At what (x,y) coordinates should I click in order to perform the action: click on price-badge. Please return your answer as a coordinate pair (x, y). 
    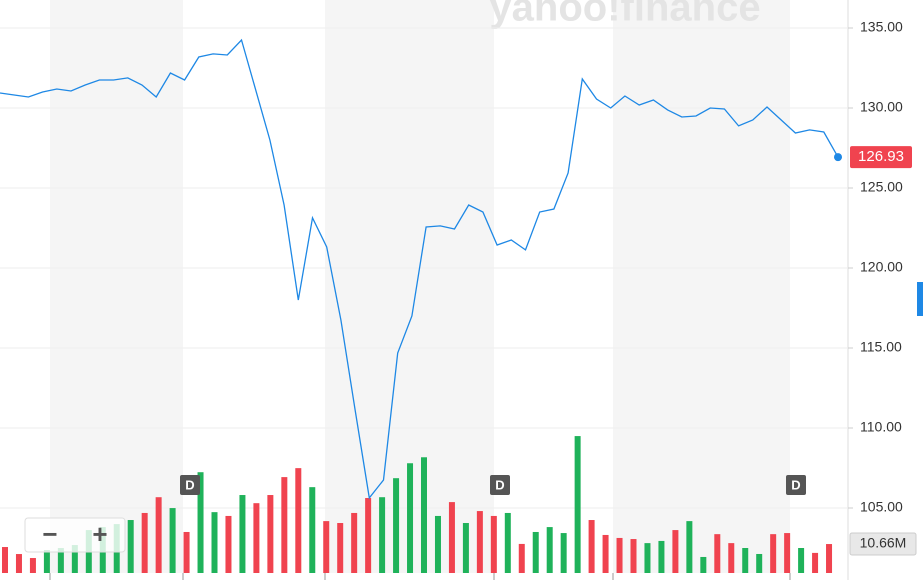
    Looking at the image, I should click on (881, 157).